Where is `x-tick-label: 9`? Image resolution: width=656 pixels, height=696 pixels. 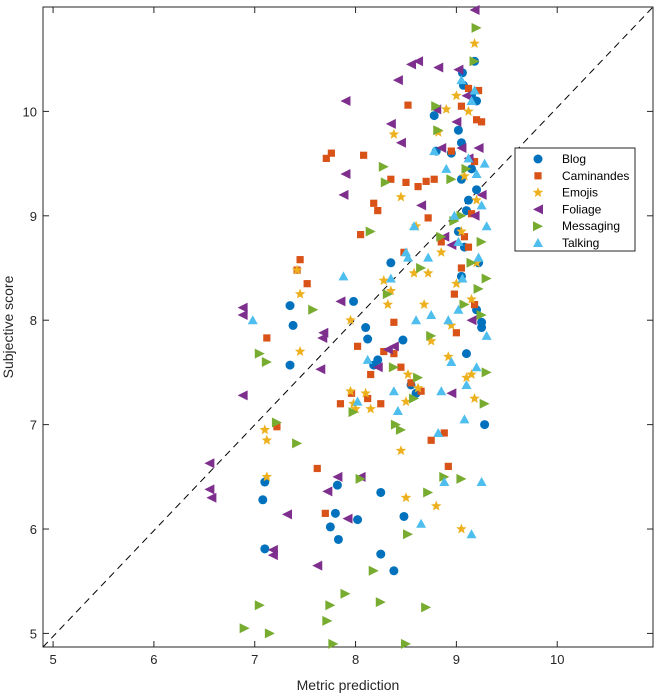 x-tick-label: 9 is located at coordinates (456, 659).